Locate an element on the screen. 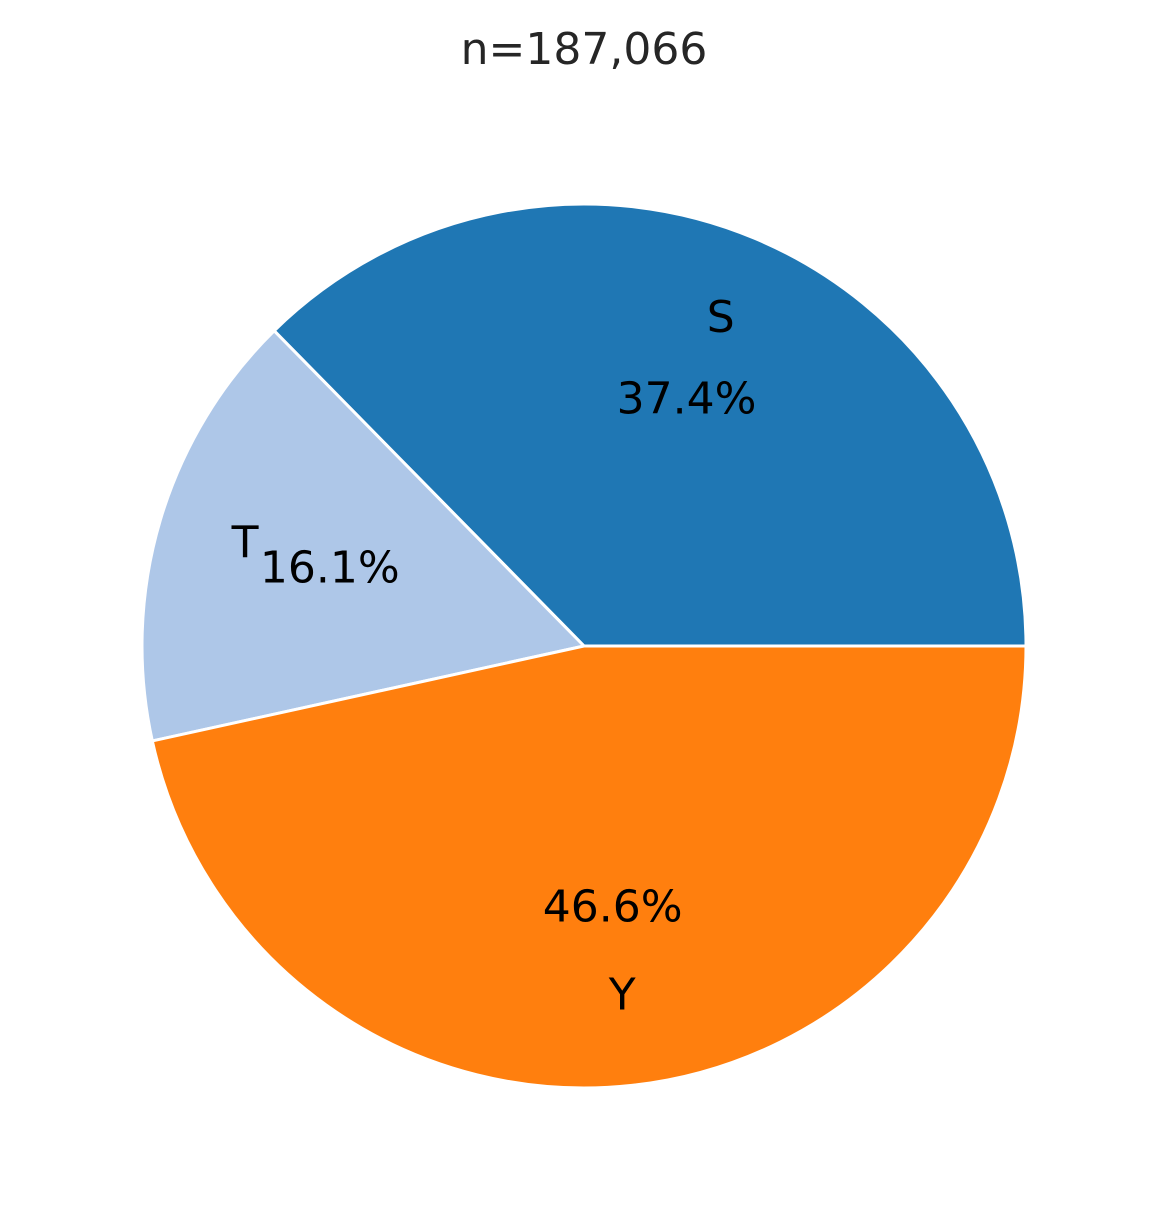  slice-label: T is located at coordinates (245, 542).